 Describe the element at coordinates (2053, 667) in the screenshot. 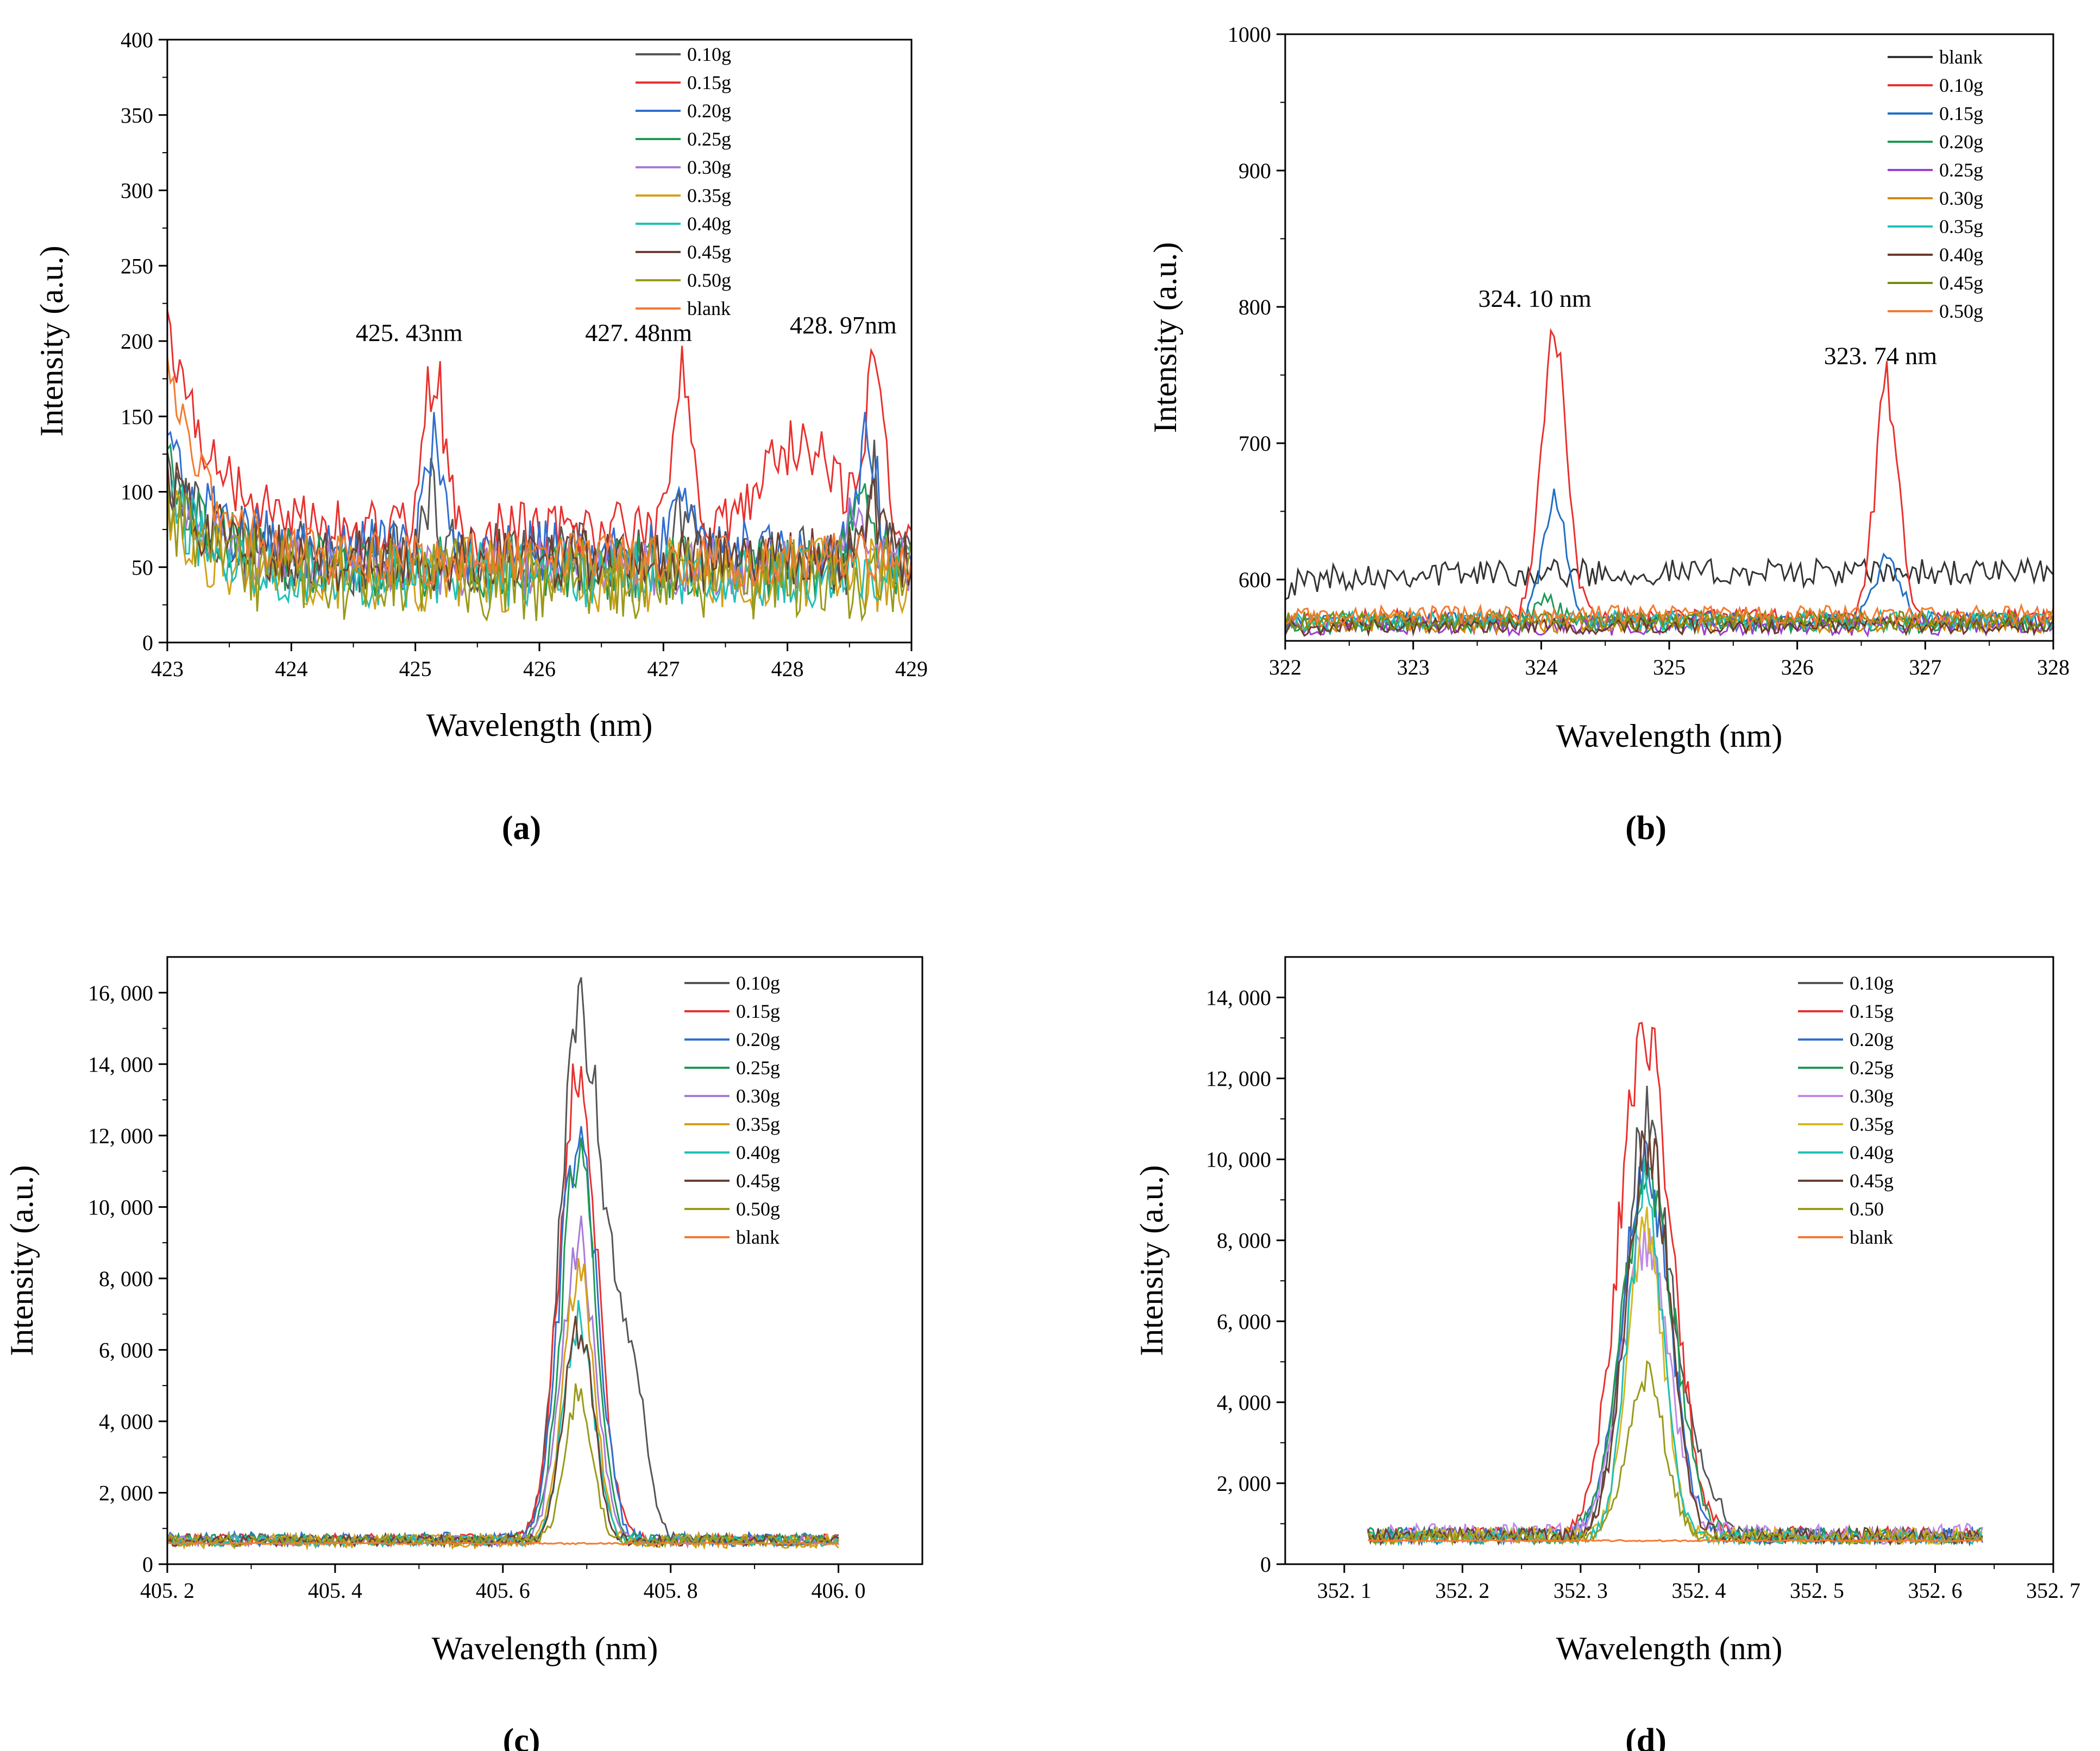

I see `x-tick-label: 328` at that location.